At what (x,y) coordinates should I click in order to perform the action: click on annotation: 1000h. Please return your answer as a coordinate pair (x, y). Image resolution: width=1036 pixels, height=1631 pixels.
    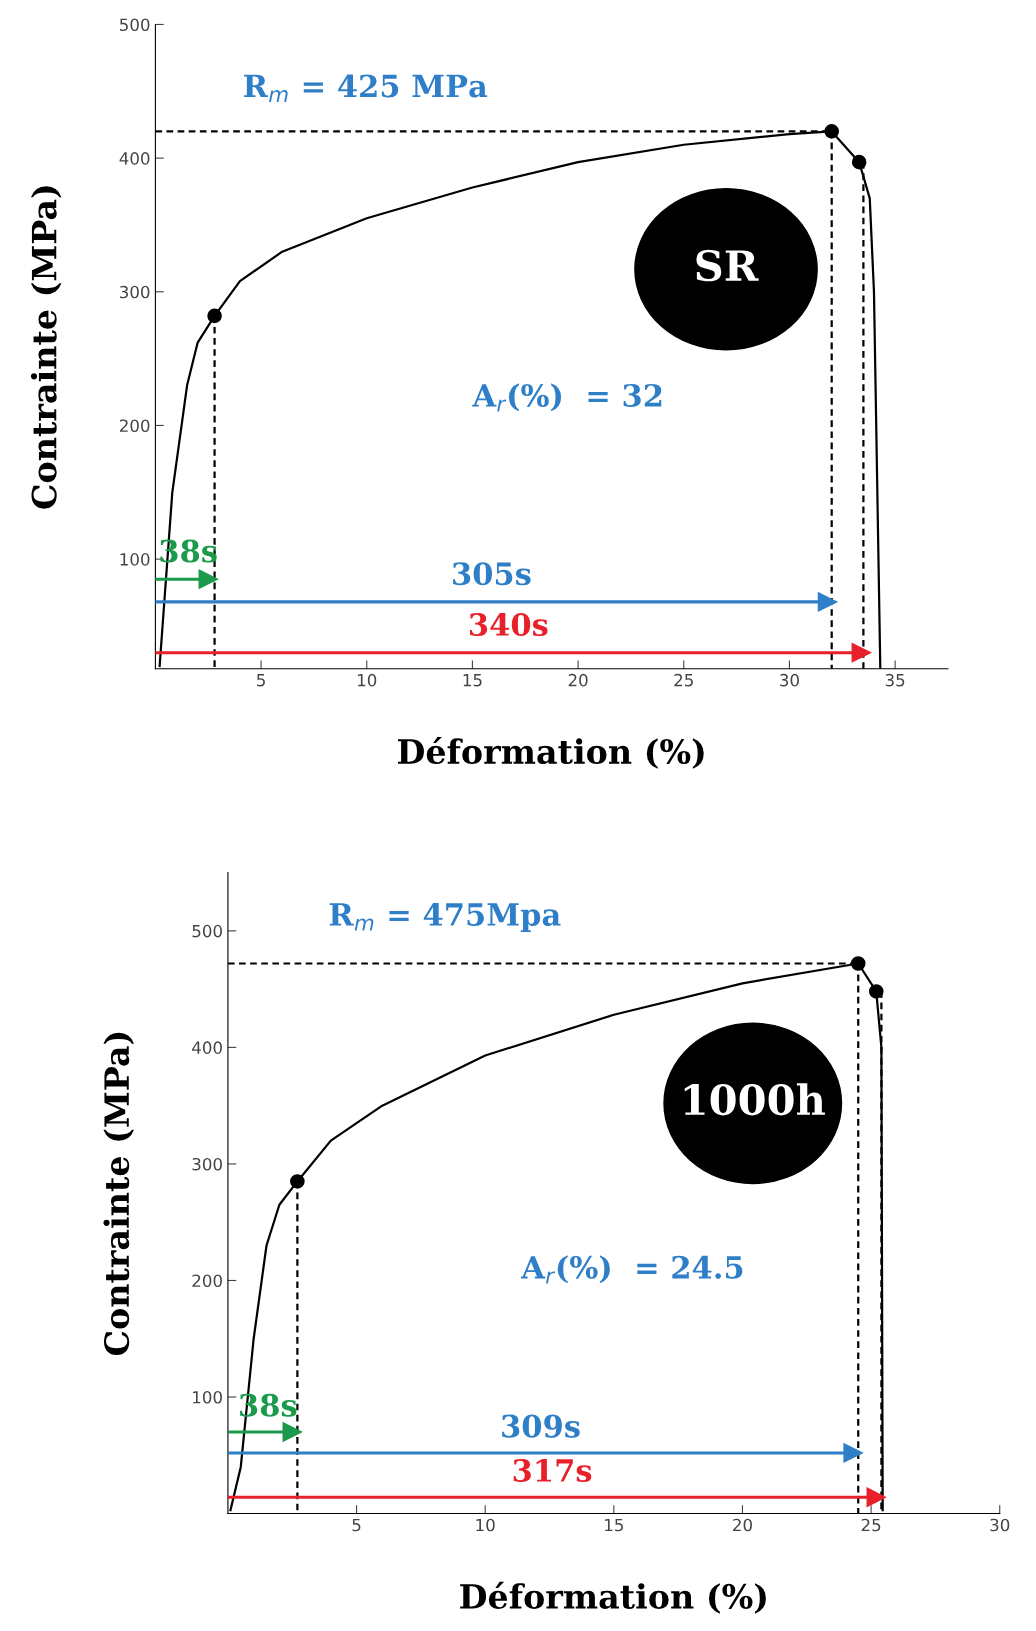
    Looking at the image, I should click on (754, 1099).